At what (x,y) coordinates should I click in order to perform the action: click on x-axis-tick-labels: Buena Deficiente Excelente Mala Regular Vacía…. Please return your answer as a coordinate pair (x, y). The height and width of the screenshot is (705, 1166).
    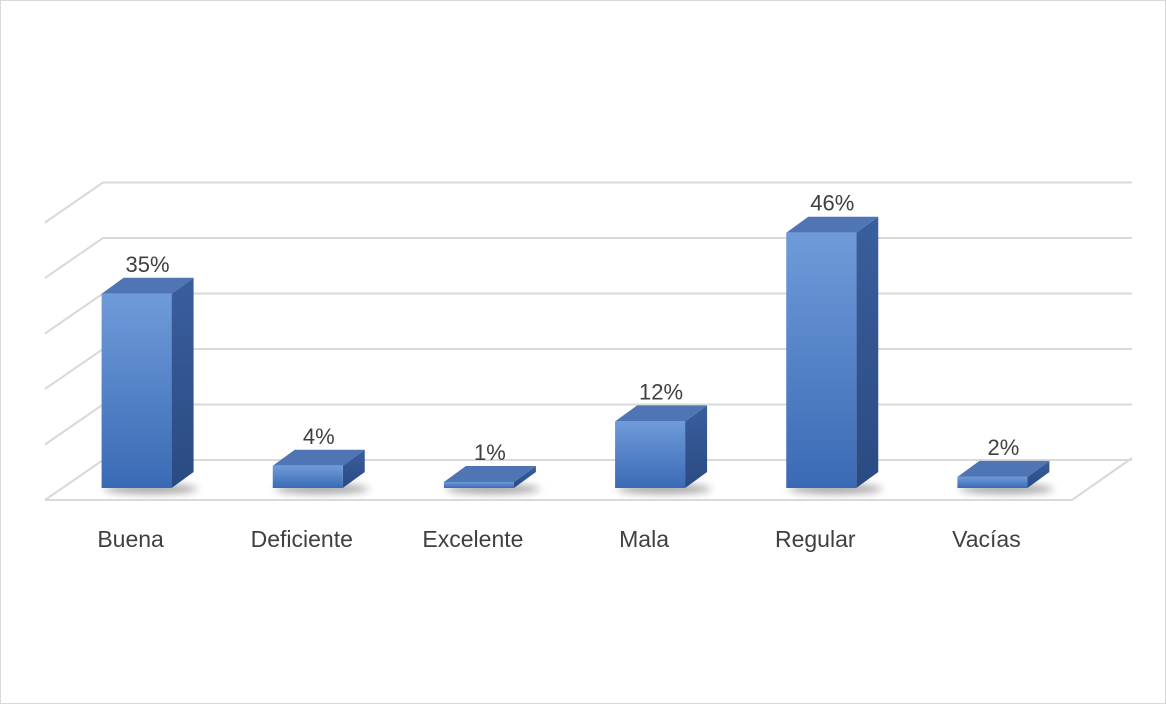
    Looking at the image, I should click on (558, 539).